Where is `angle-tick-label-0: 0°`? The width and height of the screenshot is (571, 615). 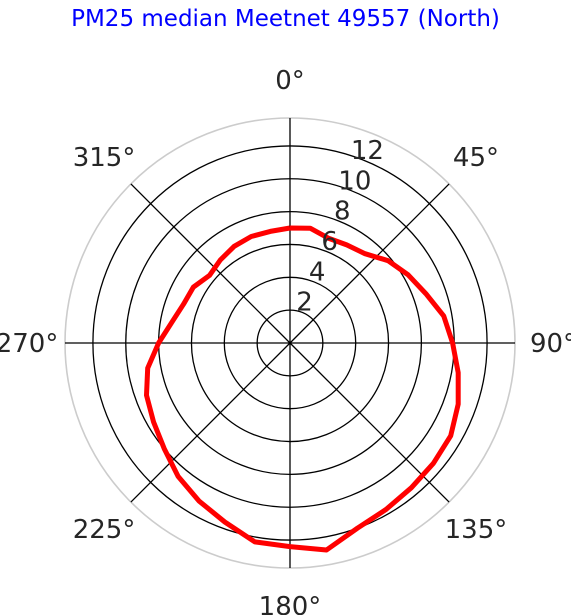 angle-tick-label-0: 0° is located at coordinates (290, 81).